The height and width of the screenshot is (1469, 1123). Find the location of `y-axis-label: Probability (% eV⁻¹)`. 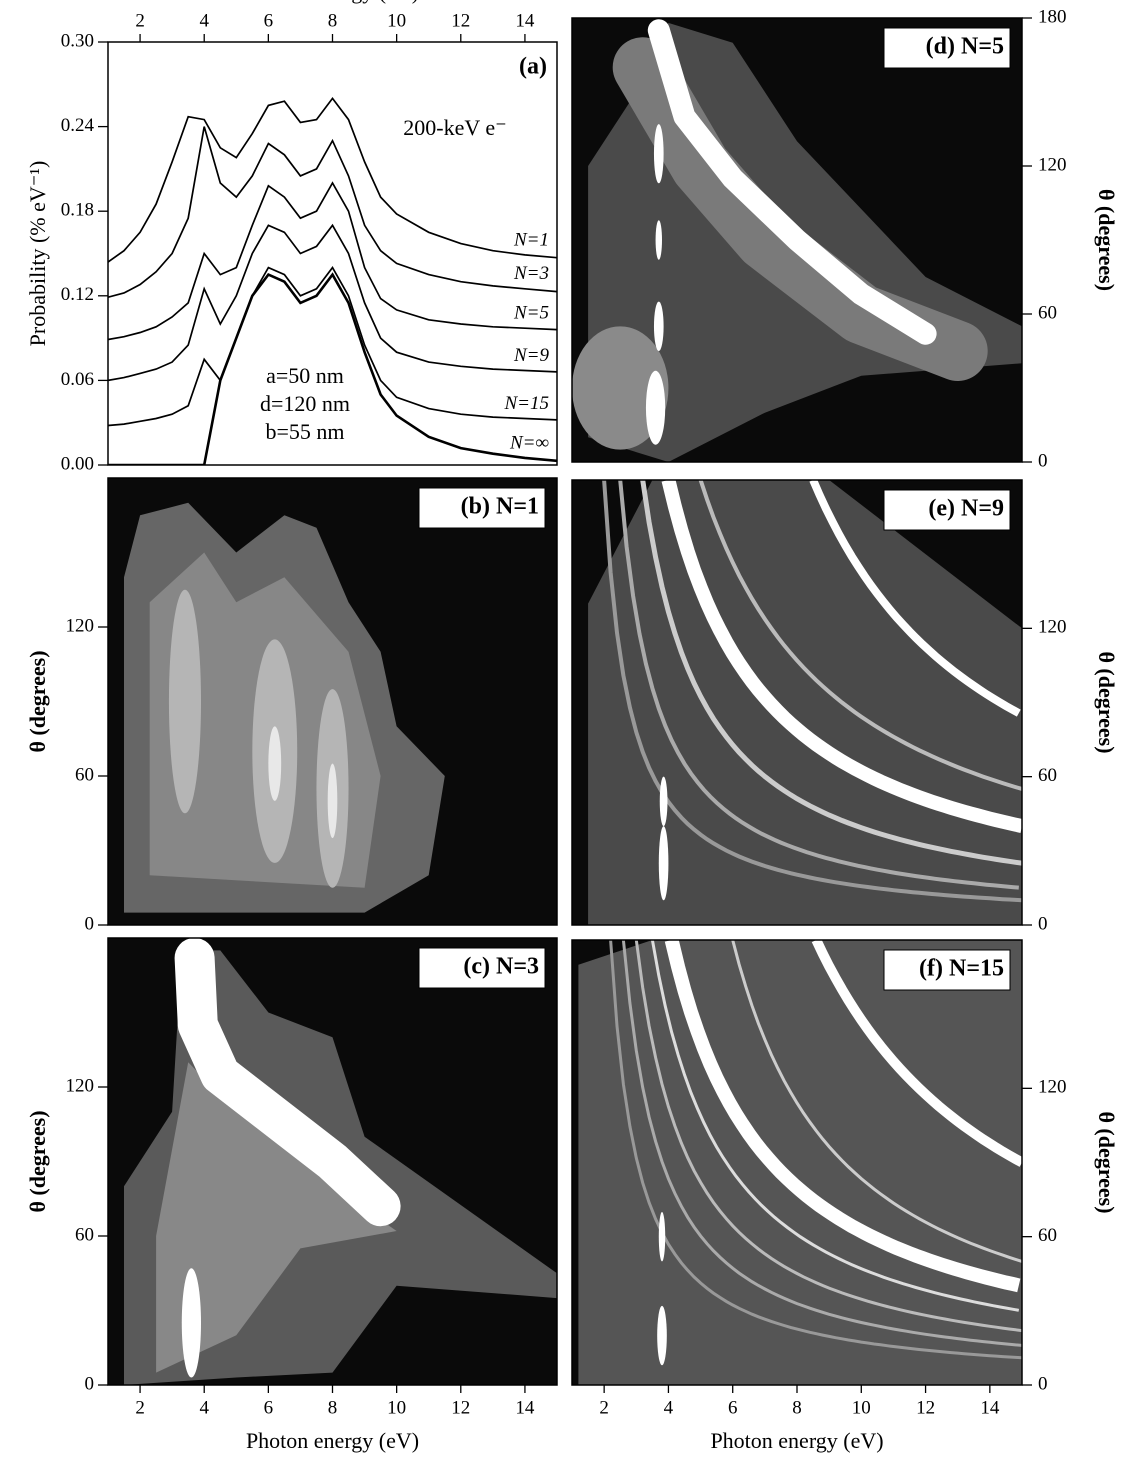

y-axis-label: Probability (% eV⁻¹) is located at coordinates (37, 254).